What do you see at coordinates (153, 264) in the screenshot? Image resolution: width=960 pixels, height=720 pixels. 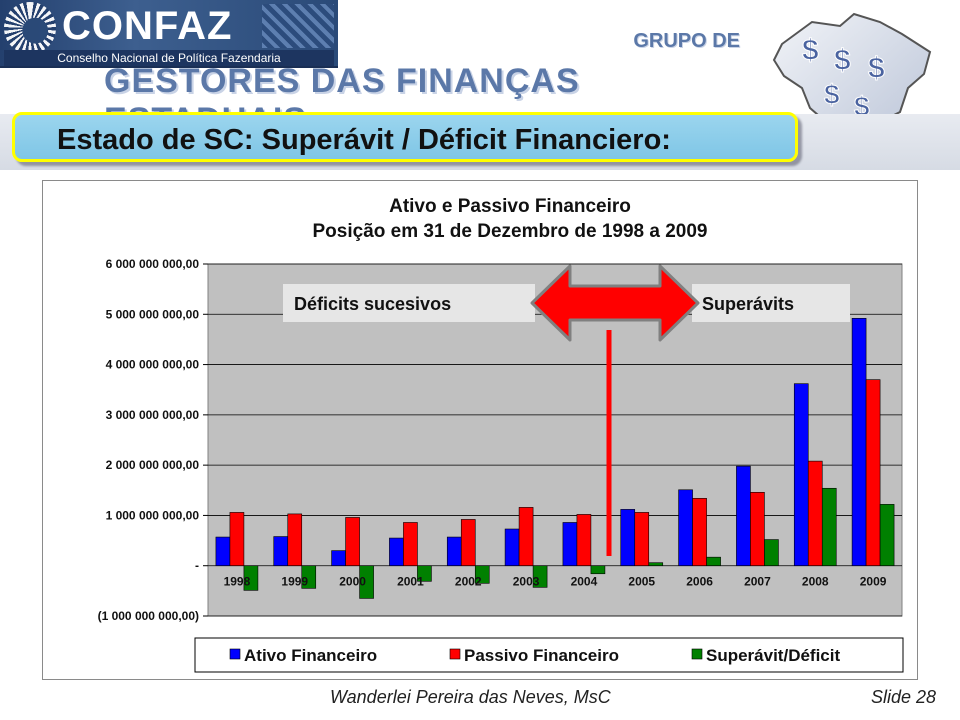 I see `y-tick-label: 6 000 000 000,00` at bounding box center [153, 264].